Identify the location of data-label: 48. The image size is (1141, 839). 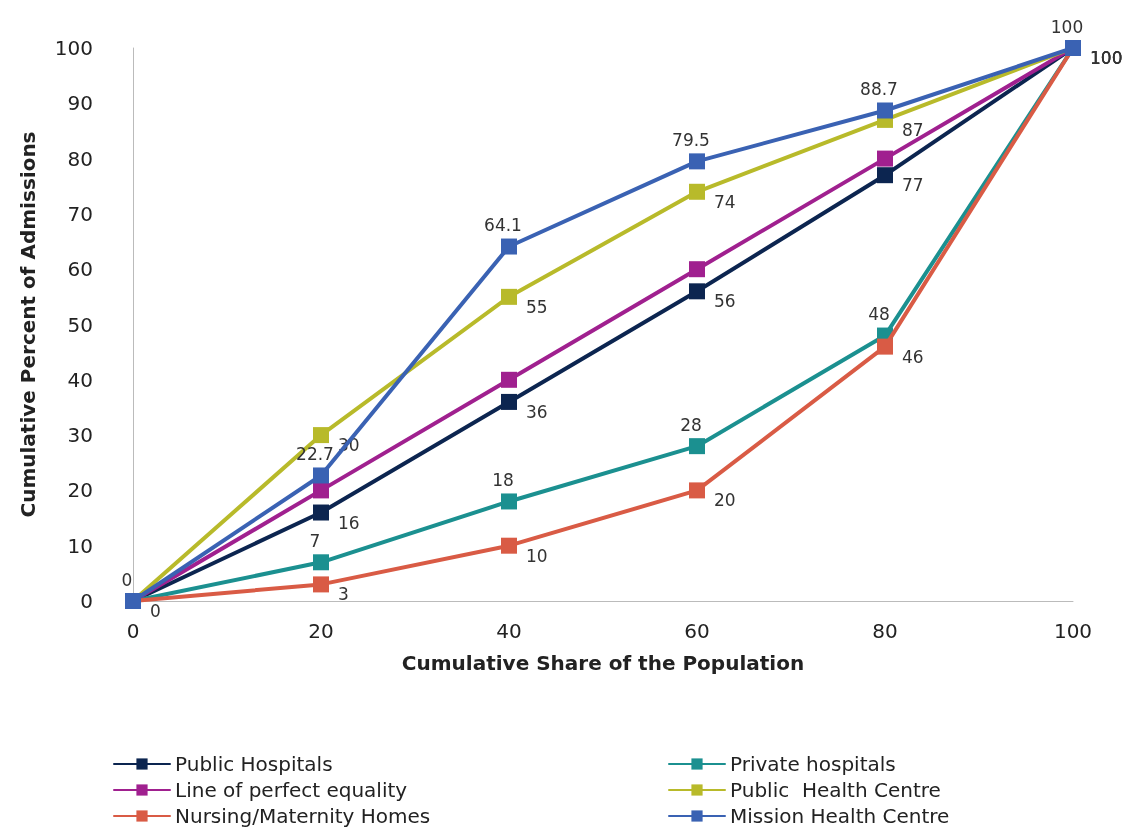
(879, 314).